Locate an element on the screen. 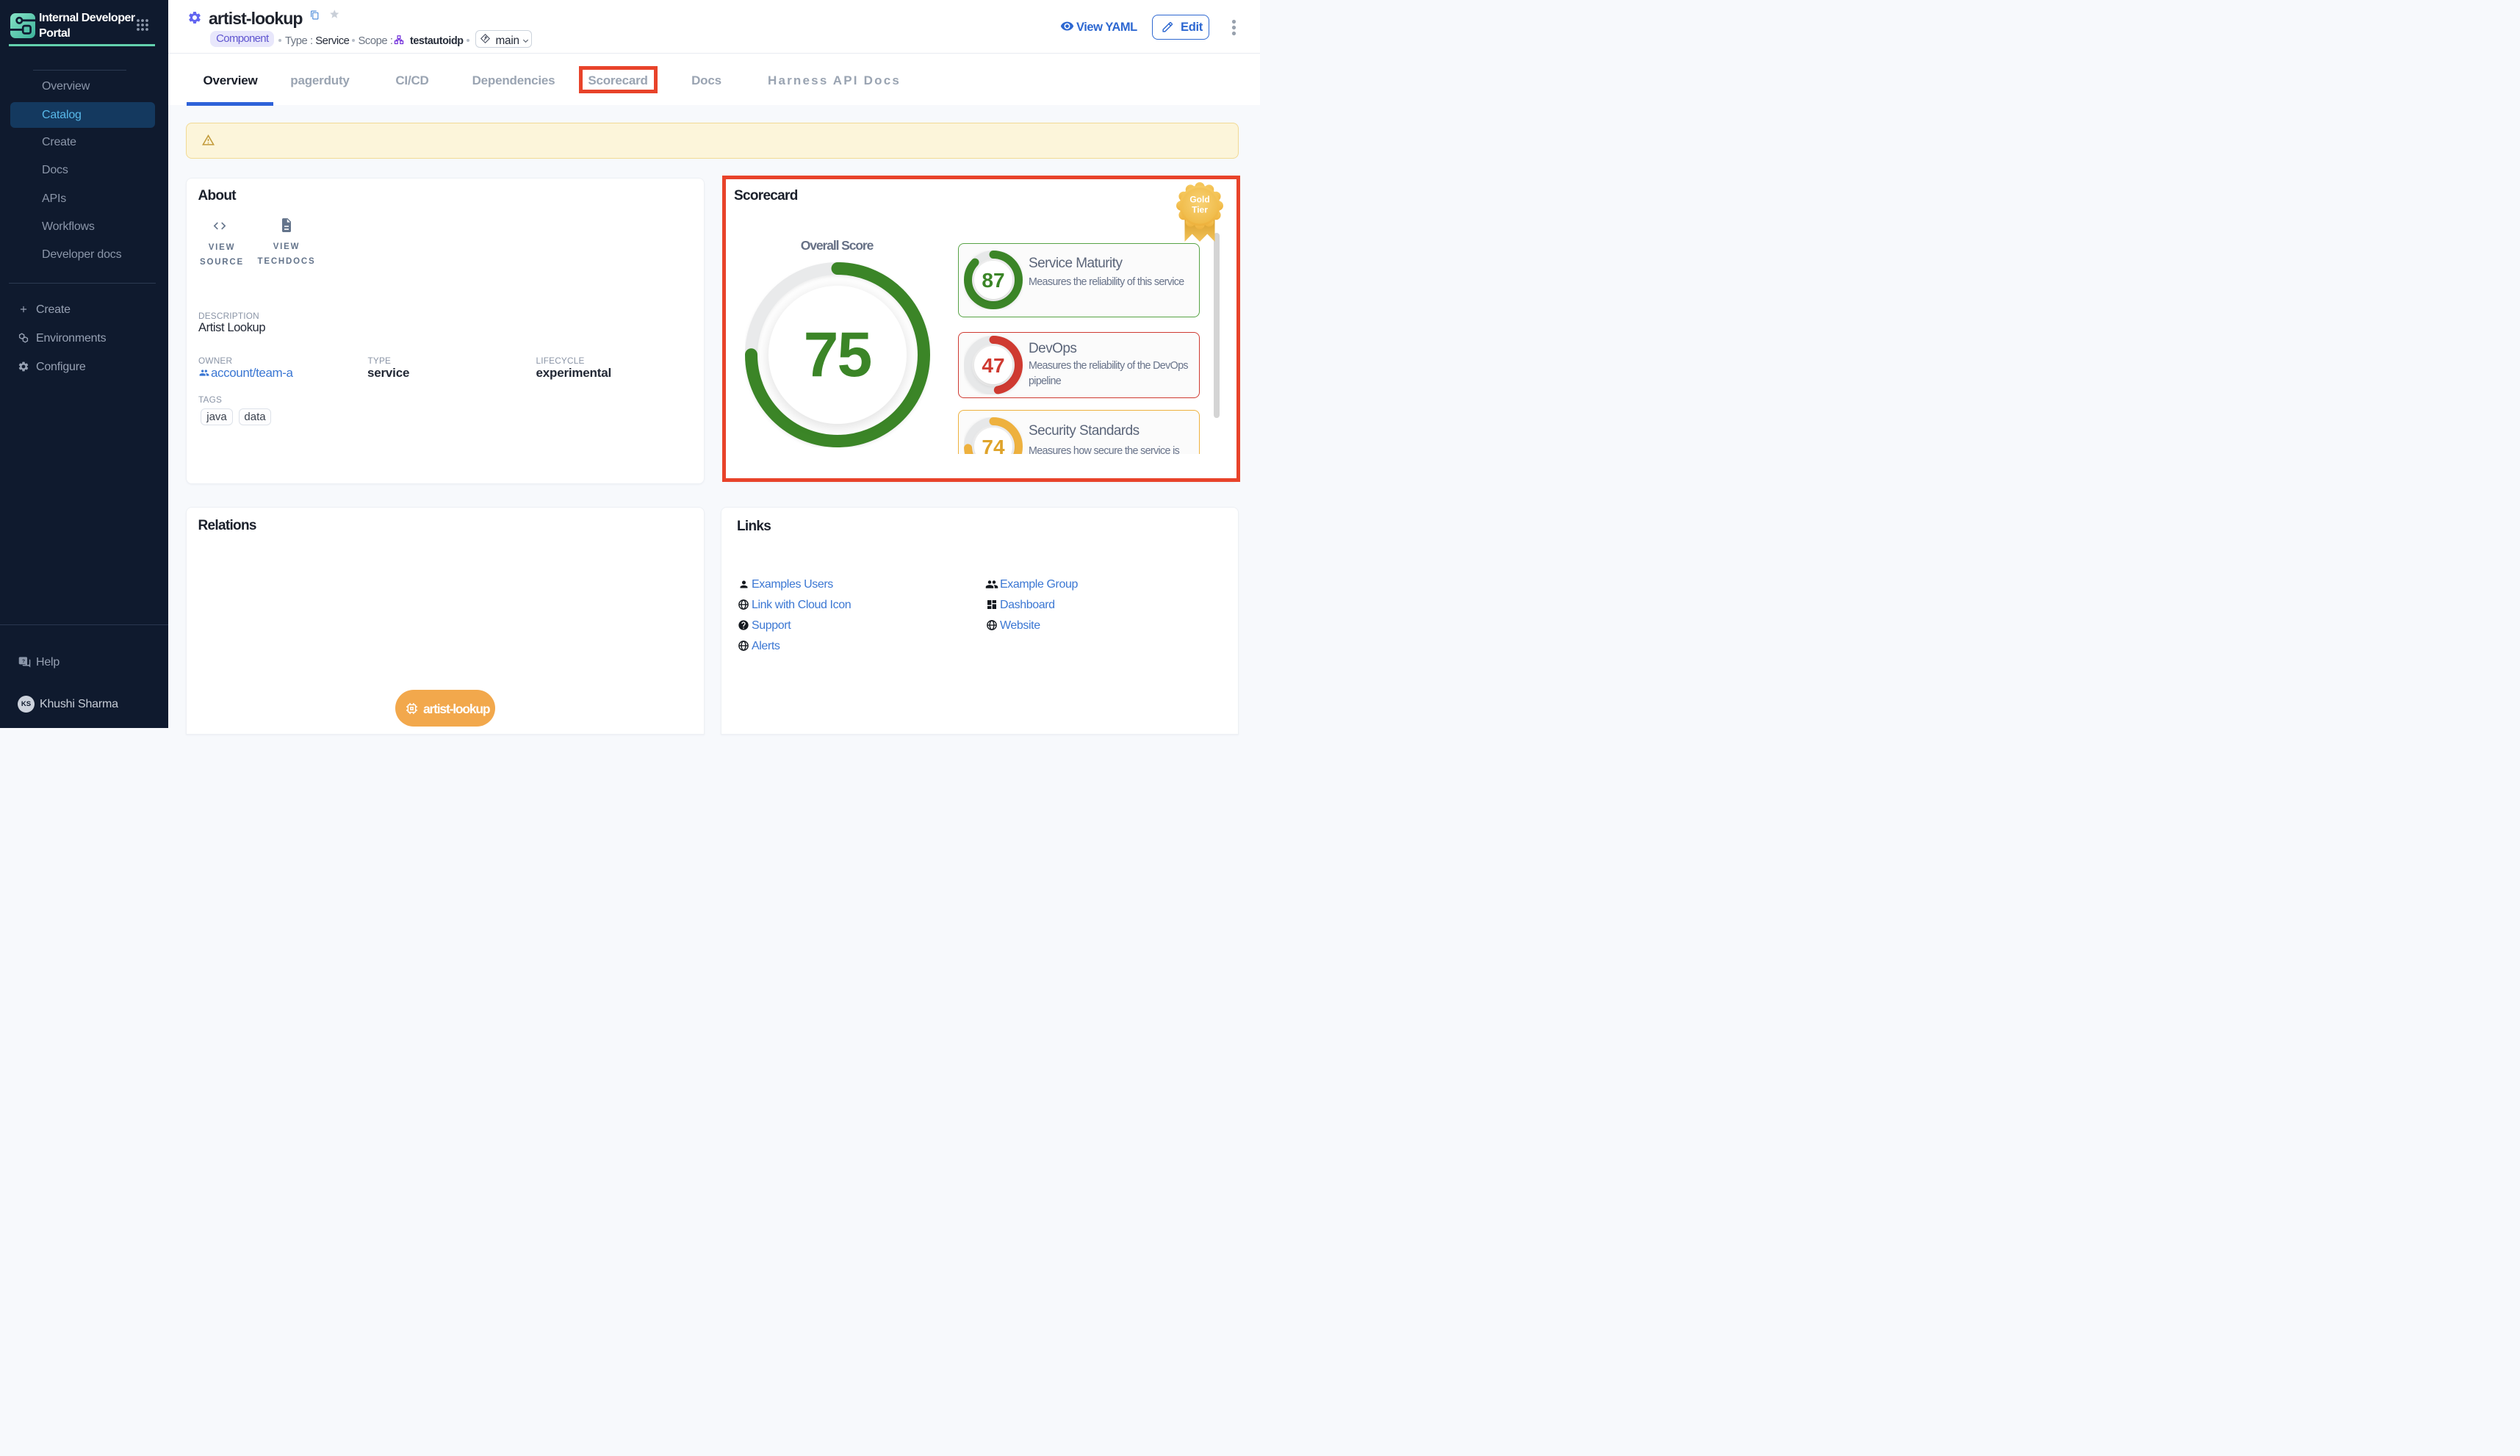 Image resolution: width=2520 pixels, height=1456 pixels. svg-text: 74 is located at coordinates (994, 445).